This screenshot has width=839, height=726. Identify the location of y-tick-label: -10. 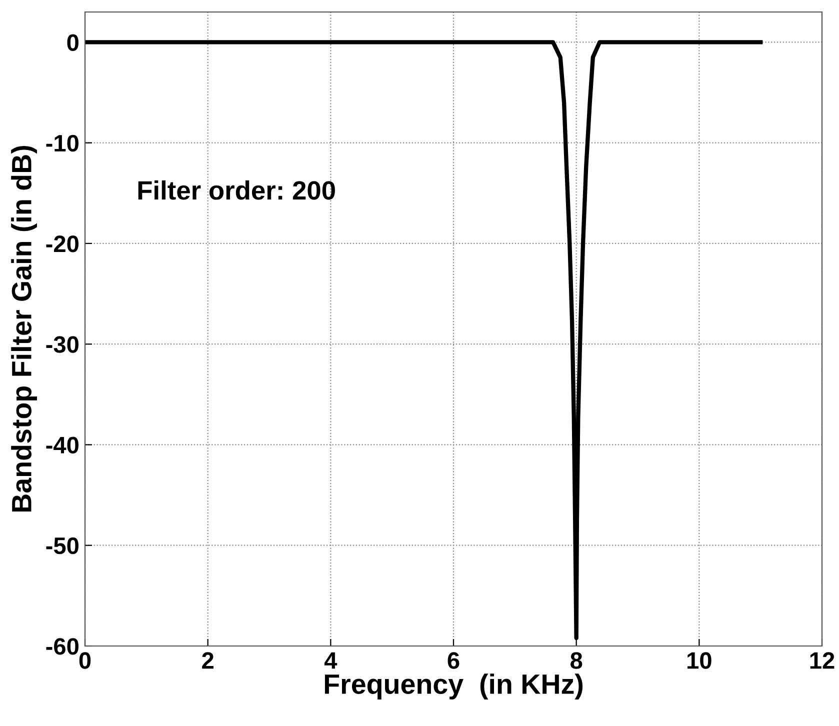
(62, 143).